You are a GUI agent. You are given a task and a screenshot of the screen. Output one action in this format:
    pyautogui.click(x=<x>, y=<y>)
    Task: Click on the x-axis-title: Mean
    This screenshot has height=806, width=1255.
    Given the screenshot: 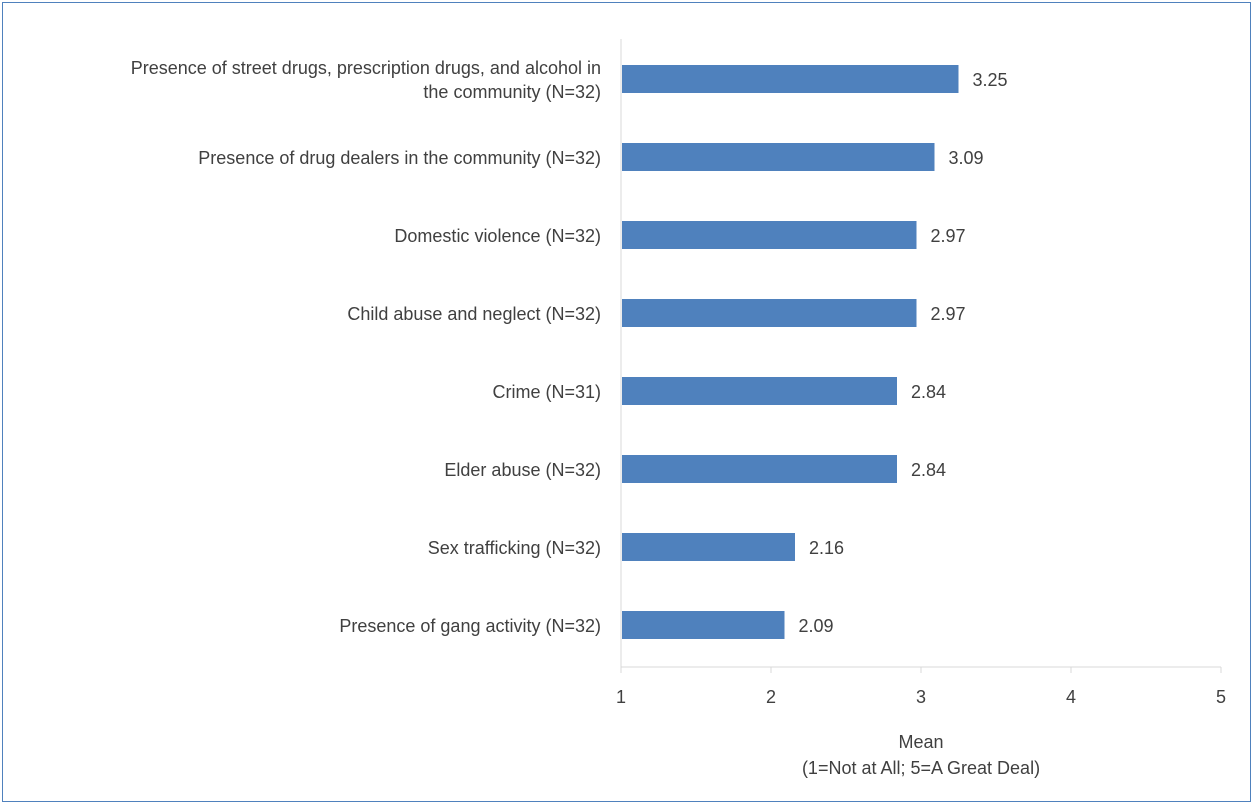 What is the action you would take?
    pyautogui.click(x=920, y=742)
    